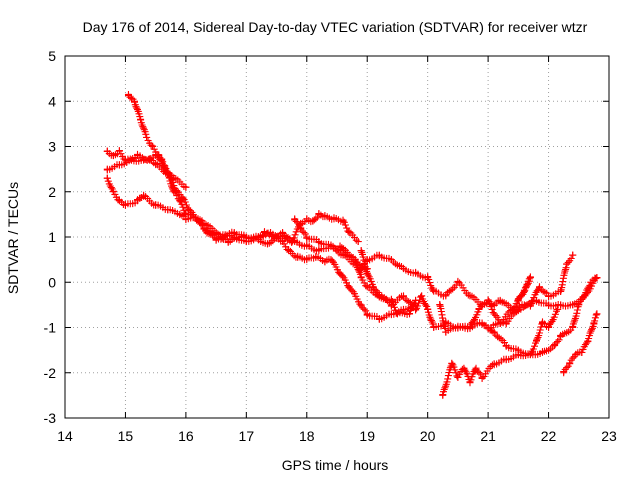 This screenshot has width=640, height=480. I want to click on x-tick-label: 15, so click(126, 436).